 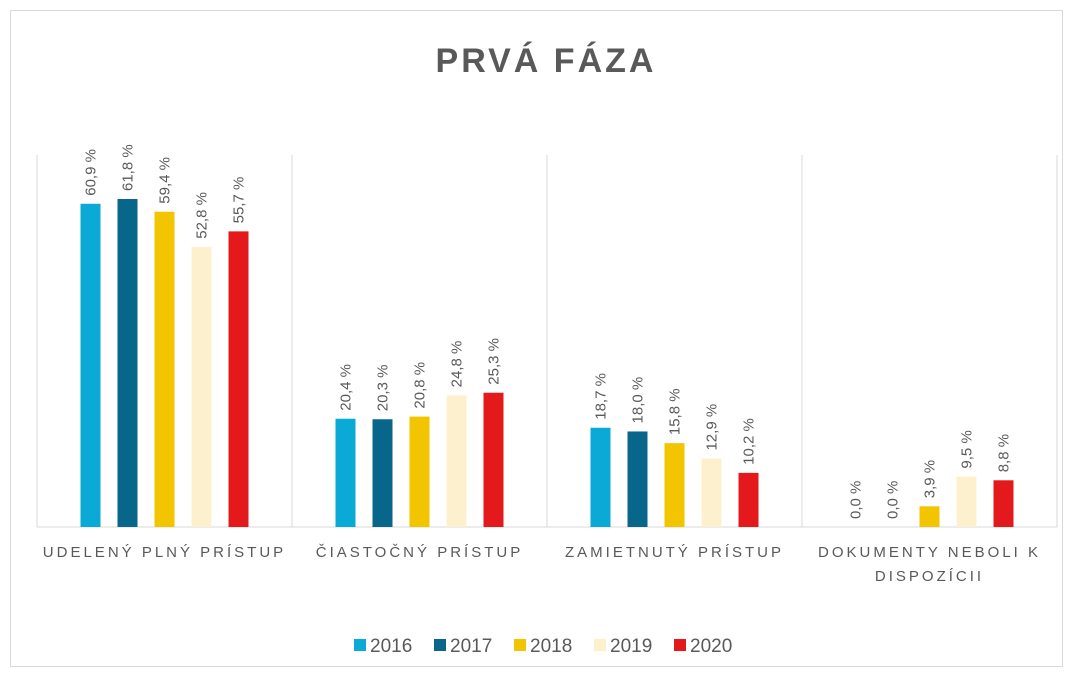 What do you see at coordinates (202, 215) in the screenshot?
I see `value-label: 52,8 %` at bounding box center [202, 215].